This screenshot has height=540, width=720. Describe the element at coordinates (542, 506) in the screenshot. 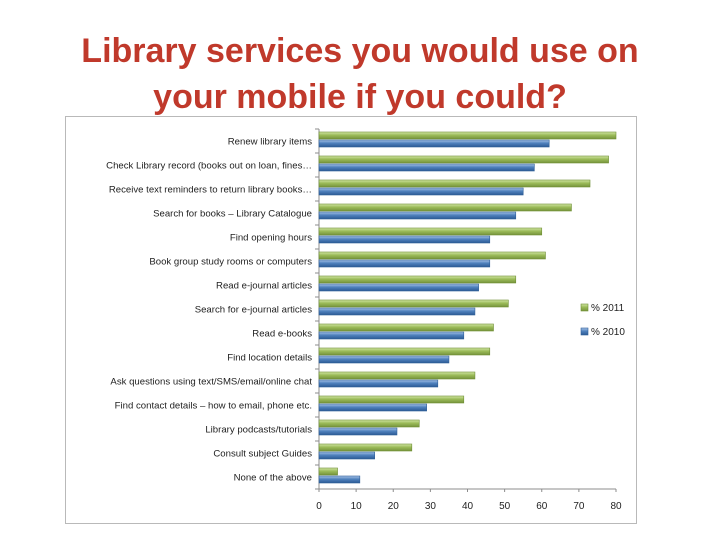

I see `x-tick-label: 60` at that location.